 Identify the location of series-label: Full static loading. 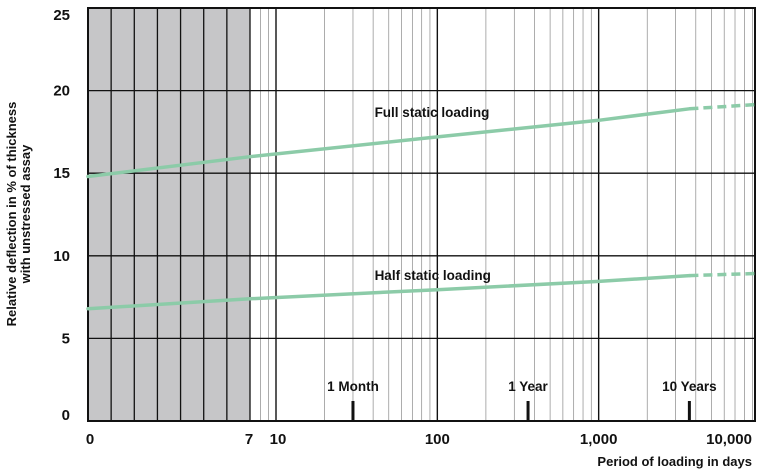
(432, 112).